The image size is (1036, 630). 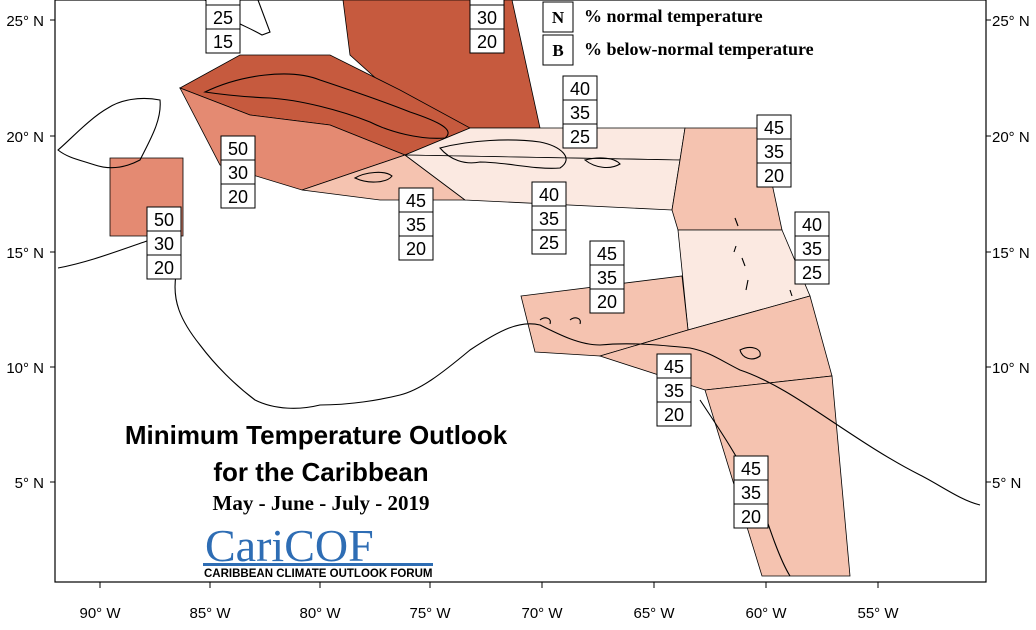 I want to click on prob-box-windward-islands: 40 35 25, so click(x=812, y=248).